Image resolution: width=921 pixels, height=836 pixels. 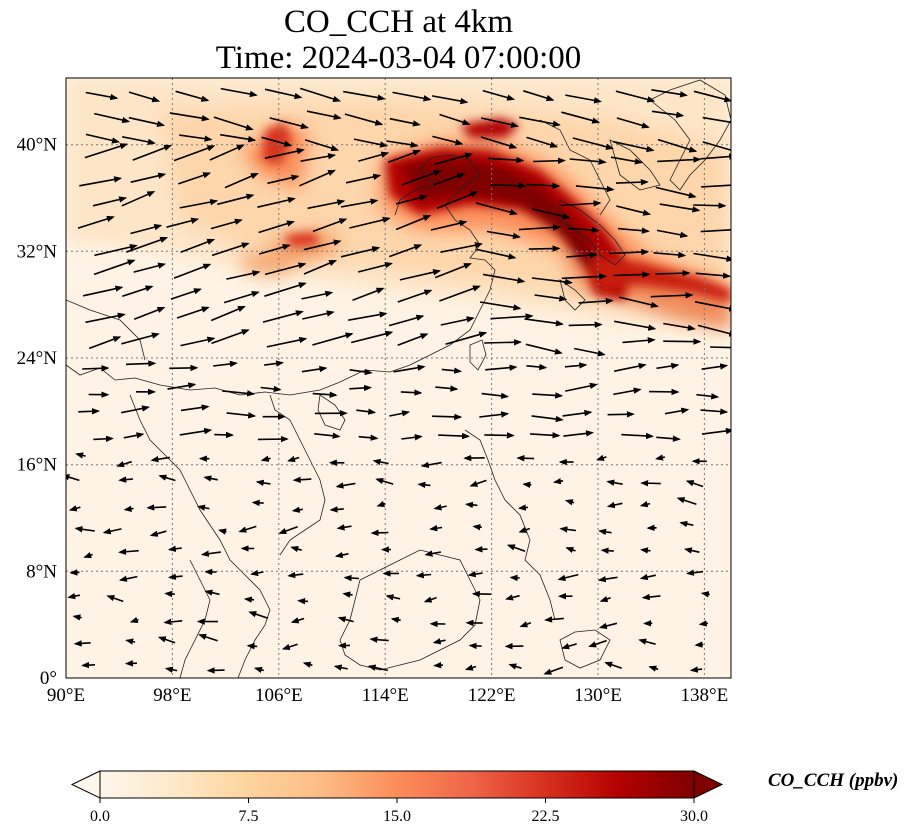 I want to click on colorbar-label: CO_CCH (ppbv), so click(x=833, y=780).